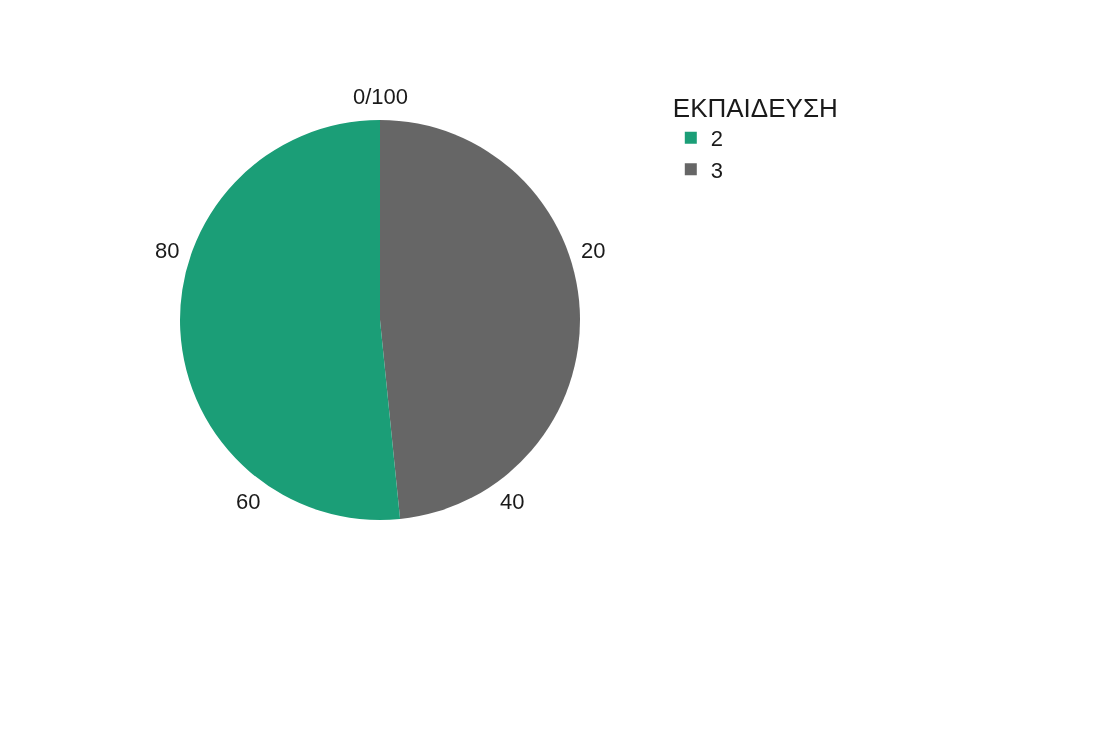 This screenshot has width=1118, height=756. What do you see at coordinates (755, 107) in the screenshot?
I see `legend-title: ΕΚΠΑΙΔΕΥΣΗ` at bounding box center [755, 107].